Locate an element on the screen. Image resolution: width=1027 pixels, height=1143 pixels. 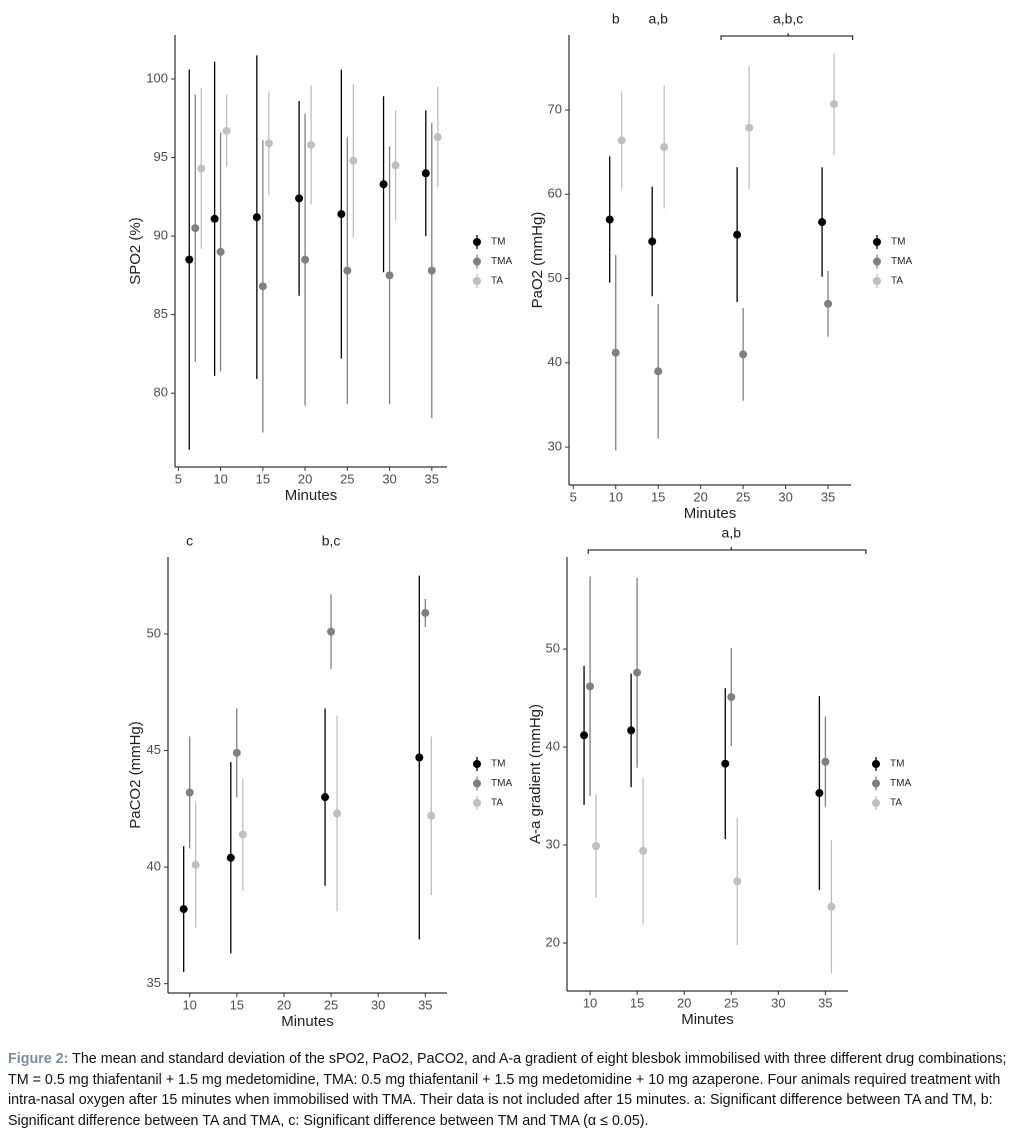
annotation: a,b,c is located at coordinates (788, 19).